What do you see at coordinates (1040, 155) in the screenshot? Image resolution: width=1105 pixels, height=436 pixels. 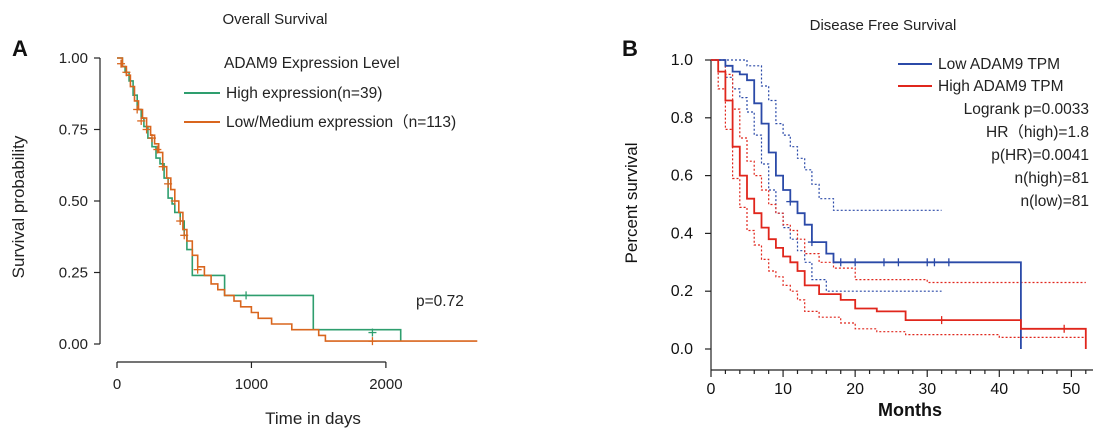 I see `annotation-p-hr: p(HR)=0.0041` at bounding box center [1040, 155].